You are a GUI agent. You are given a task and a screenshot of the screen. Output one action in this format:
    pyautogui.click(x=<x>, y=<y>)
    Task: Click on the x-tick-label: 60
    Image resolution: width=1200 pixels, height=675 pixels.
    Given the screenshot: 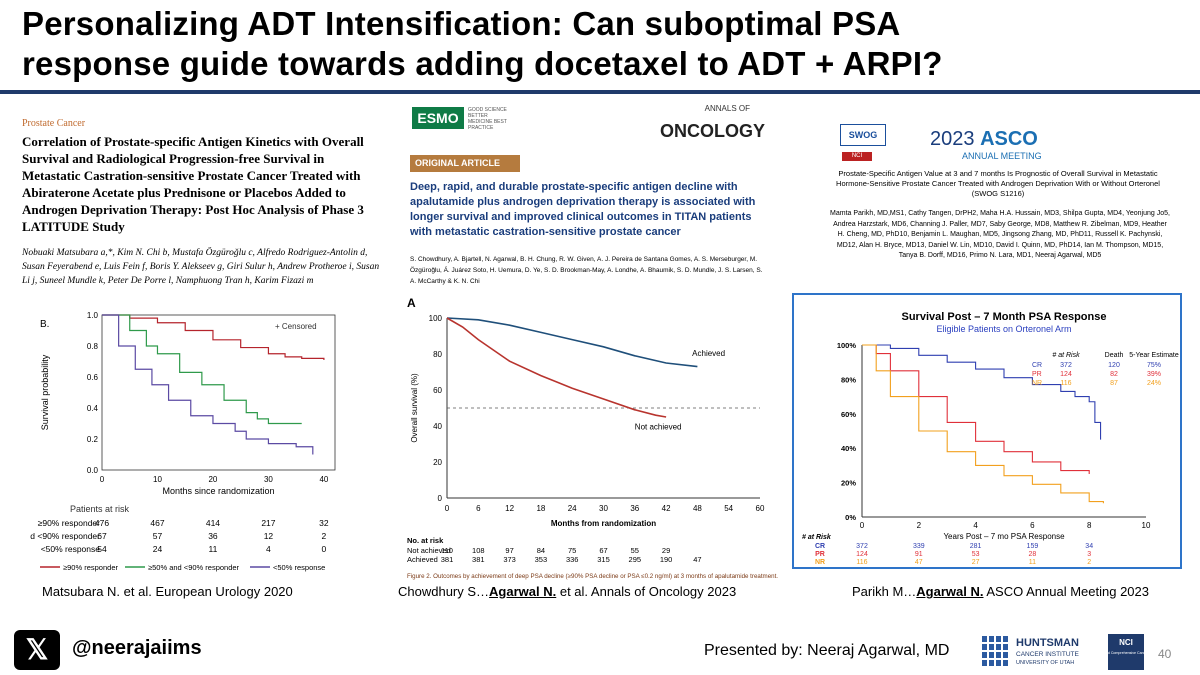 What is the action you would take?
    pyautogui.click(x=760, y=508)
    